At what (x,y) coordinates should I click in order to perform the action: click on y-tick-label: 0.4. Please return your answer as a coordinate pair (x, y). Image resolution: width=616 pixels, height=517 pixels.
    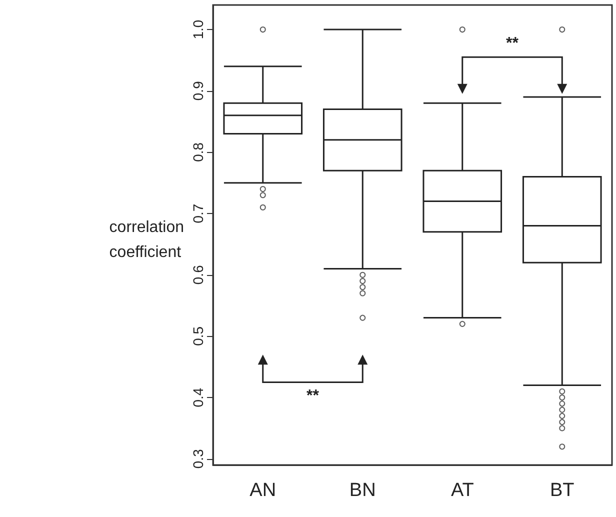
    Looking at the image, I should click on (198, 398).